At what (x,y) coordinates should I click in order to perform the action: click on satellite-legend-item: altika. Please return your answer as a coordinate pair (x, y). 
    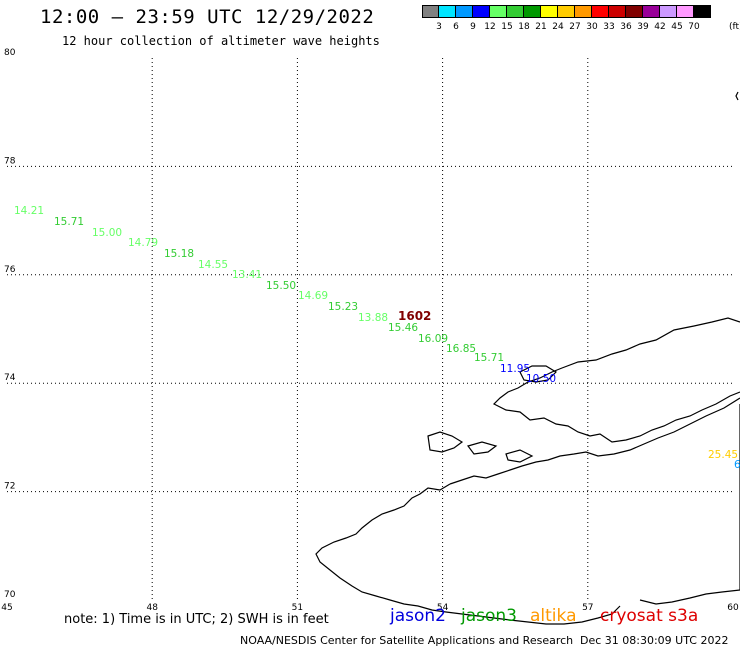
    Looking at the image, I should click on (553, 616).